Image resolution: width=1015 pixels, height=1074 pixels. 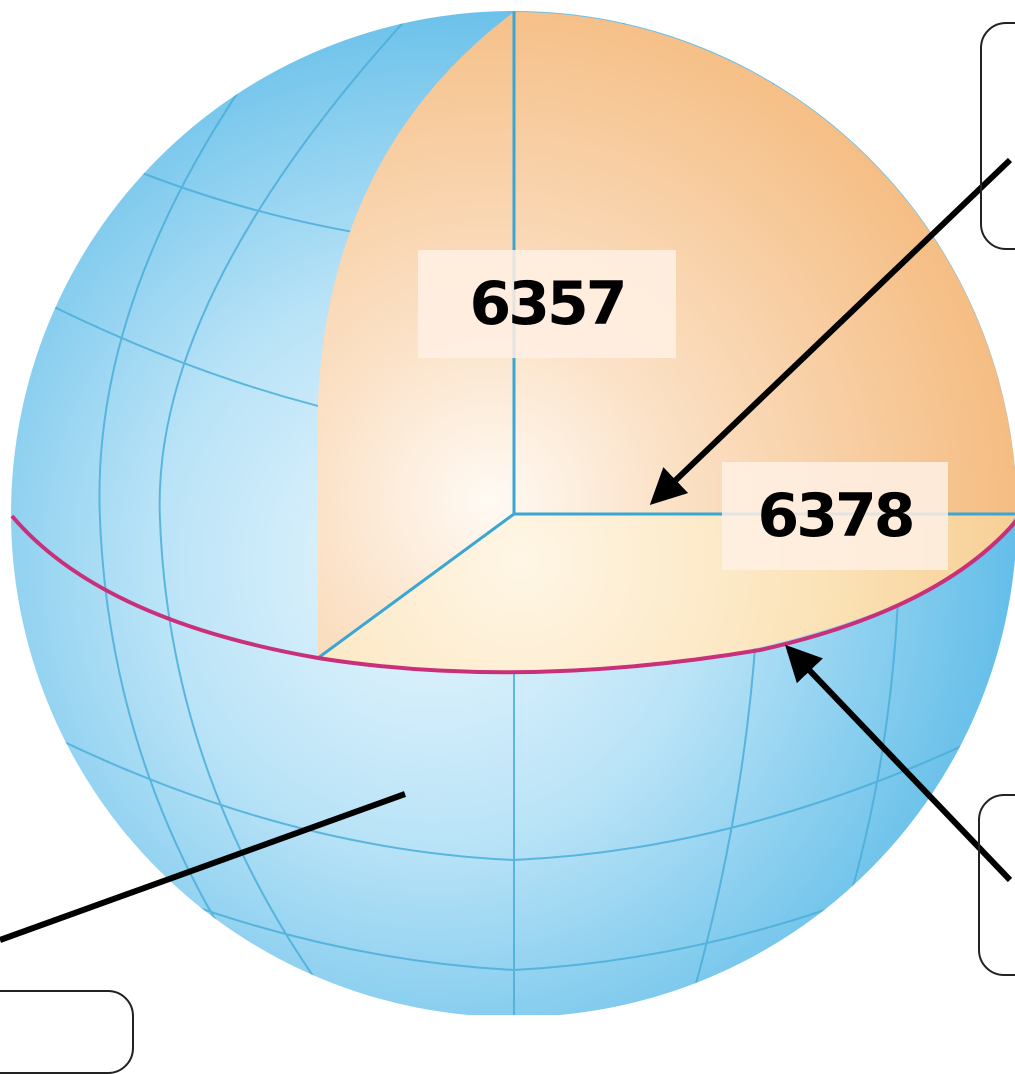 I want to click on arrow-to-surface, so click(x=203, y=867).